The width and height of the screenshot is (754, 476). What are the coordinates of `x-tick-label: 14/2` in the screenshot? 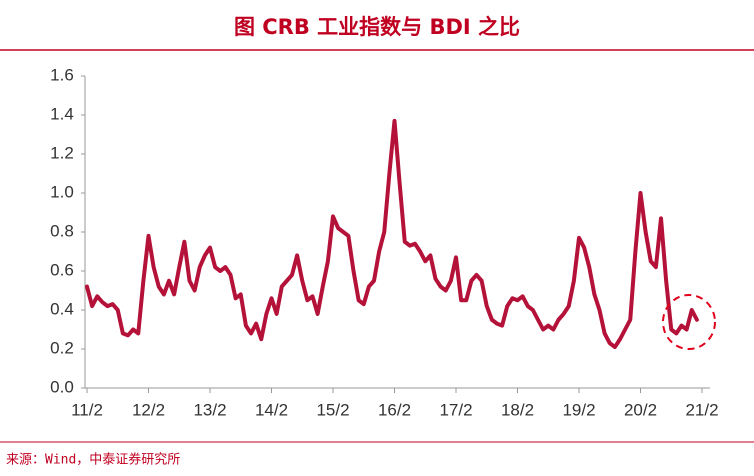 It's located at (271, 409).